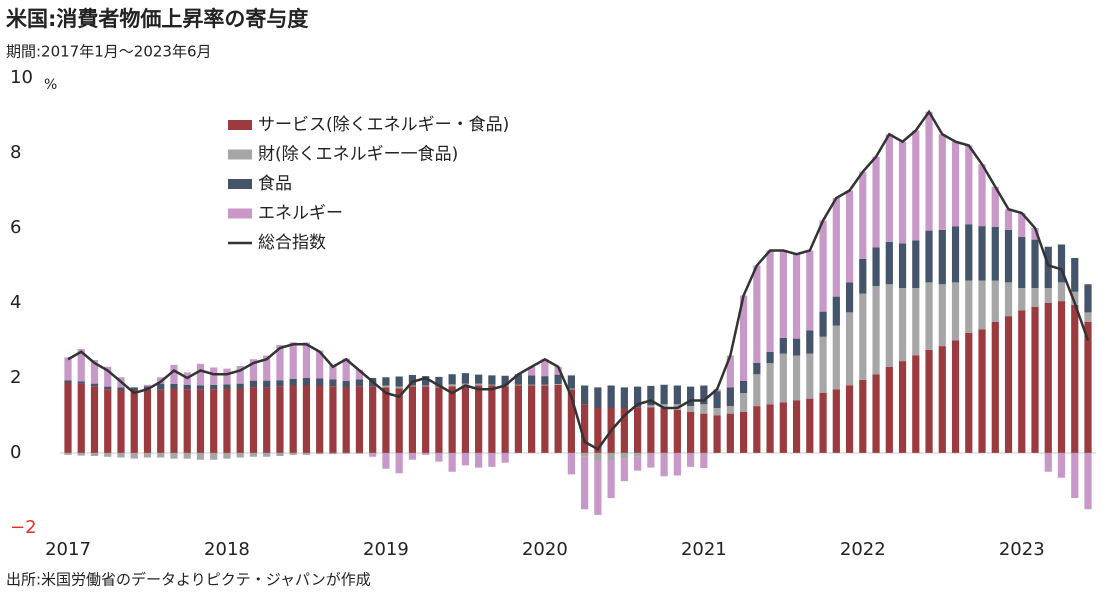 This screenshot has width=1110, height=600. I want to click on y-tick-label: 10, so click(21, 77).